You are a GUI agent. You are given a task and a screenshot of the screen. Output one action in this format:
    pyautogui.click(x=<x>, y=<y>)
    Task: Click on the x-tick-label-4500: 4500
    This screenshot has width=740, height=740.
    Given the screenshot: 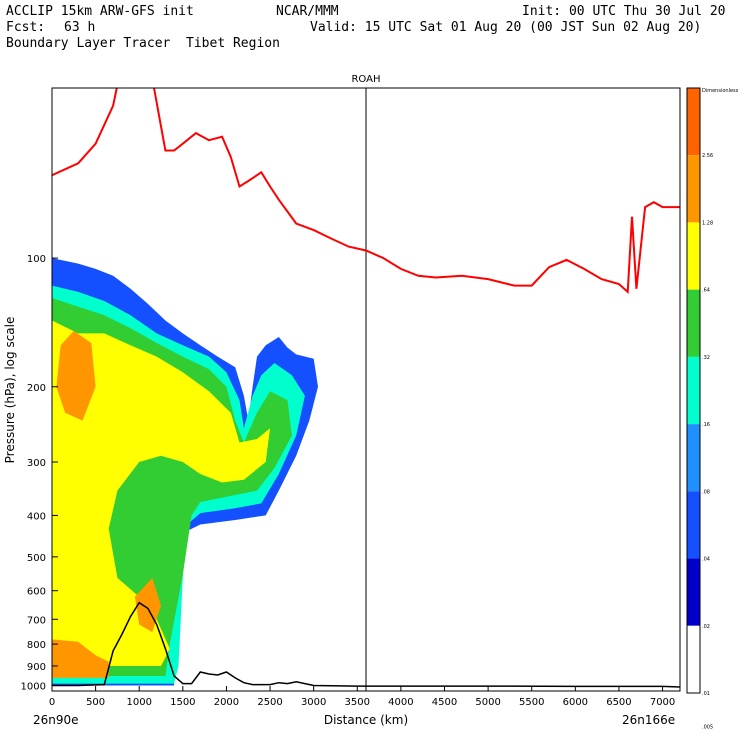 What is the action you would take?
    pyautogui.click(x=444, y=702)
    